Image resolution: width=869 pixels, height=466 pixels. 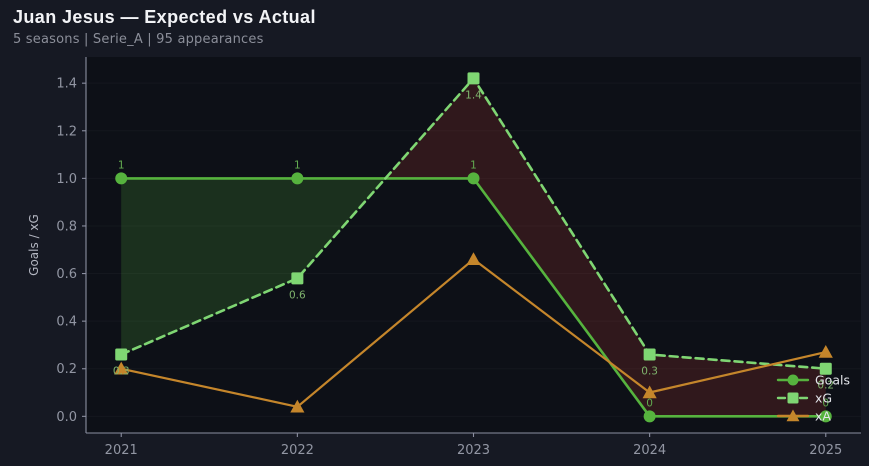 I want to click on goals-marker-2025, so click(x=825, y=416).